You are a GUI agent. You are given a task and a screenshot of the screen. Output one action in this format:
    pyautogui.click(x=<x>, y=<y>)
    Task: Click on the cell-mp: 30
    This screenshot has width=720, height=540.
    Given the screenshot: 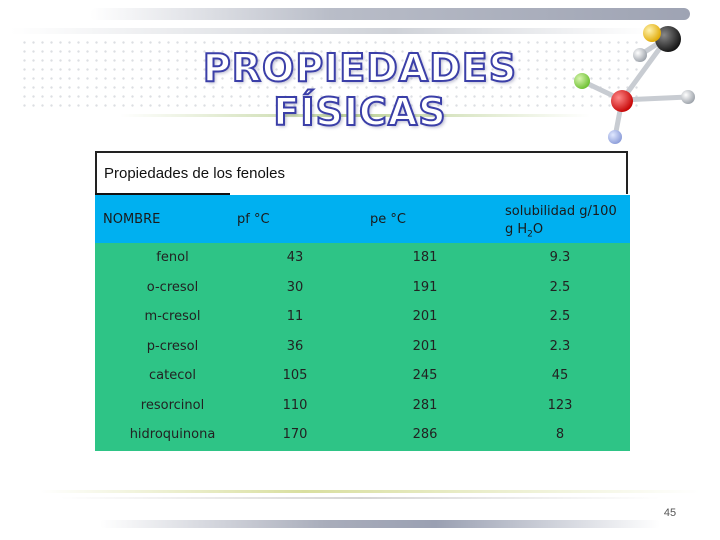 What is the action you would take?
    pyautogui.click(x=295, y=287)
    